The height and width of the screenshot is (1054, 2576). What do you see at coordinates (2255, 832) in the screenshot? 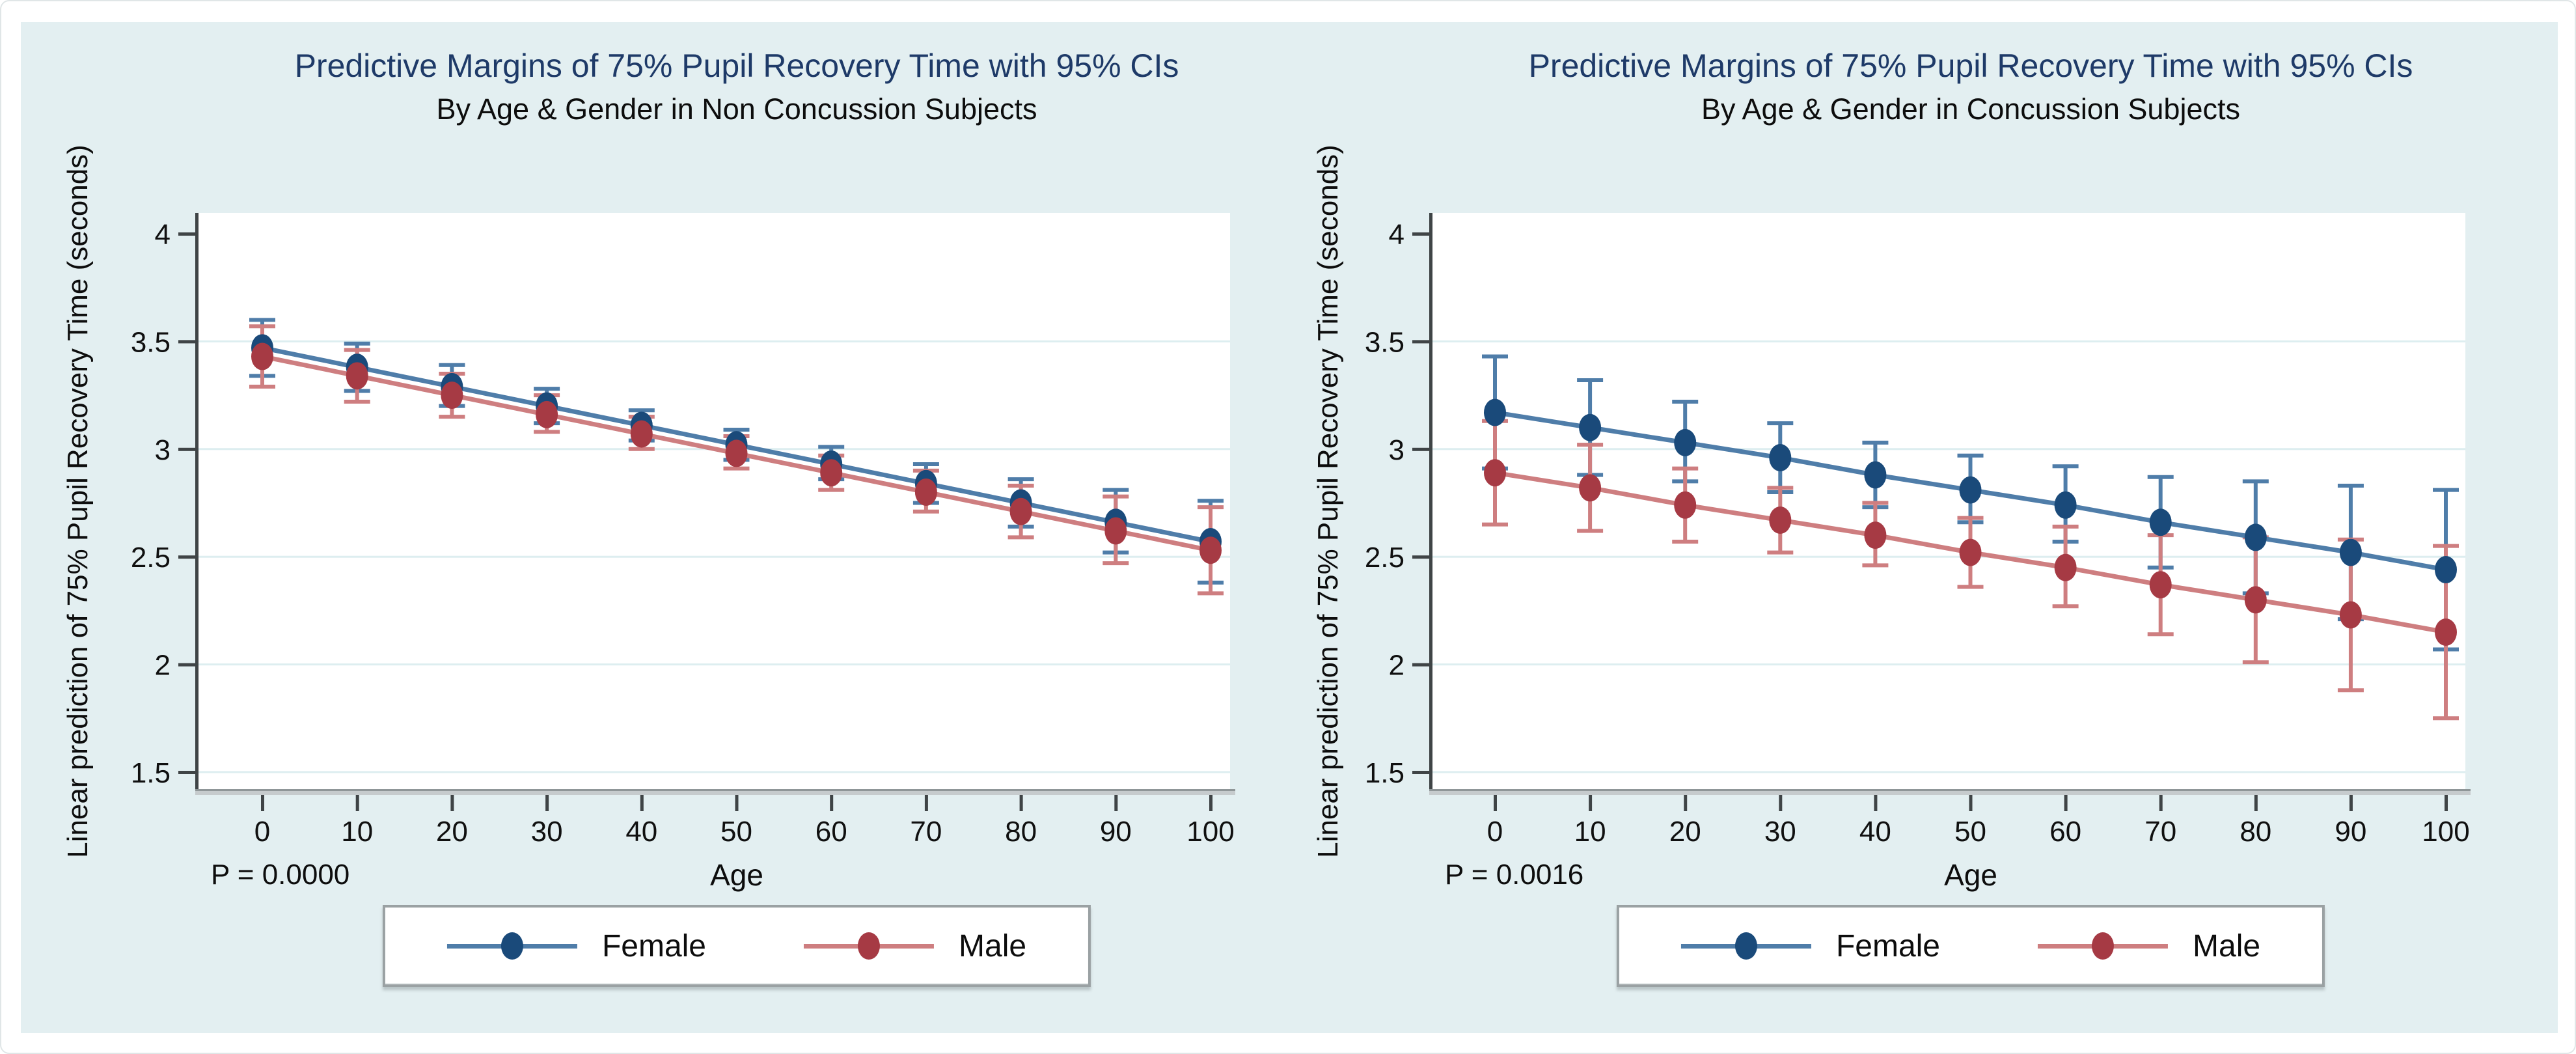
I see `x-tick-label: 80` at bounding box center [2255, 832].